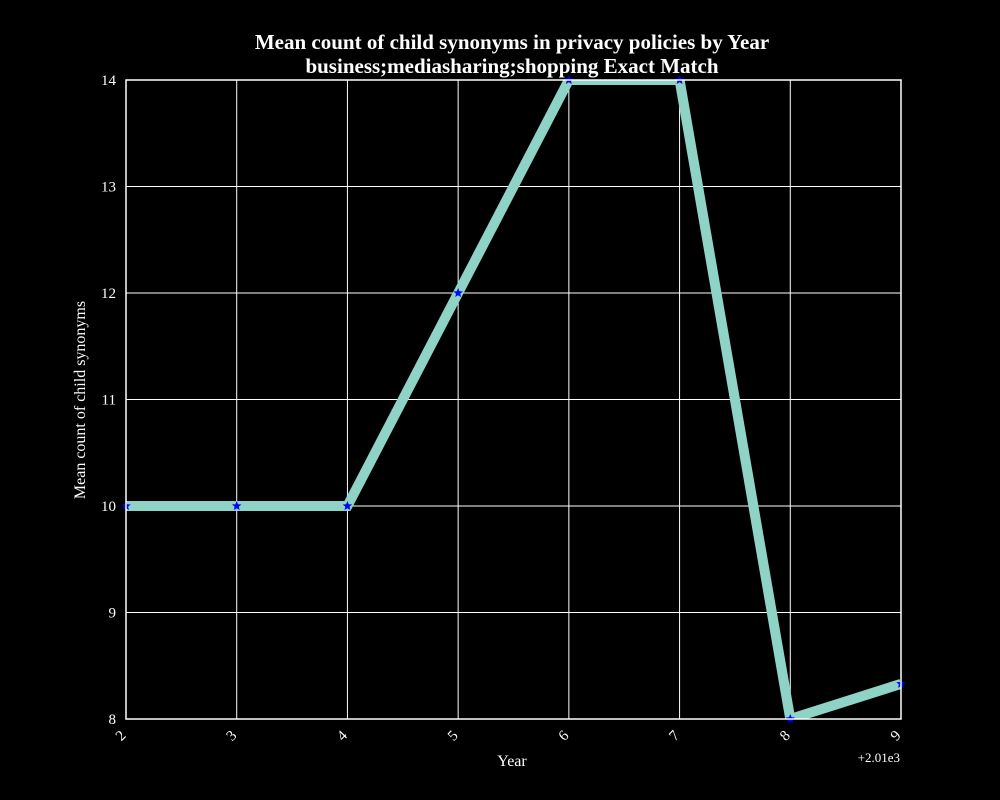 The image size is (1000, 800). I want to click on y-ticks: 8 9 10 11 12 13 14, so click(109, 400).